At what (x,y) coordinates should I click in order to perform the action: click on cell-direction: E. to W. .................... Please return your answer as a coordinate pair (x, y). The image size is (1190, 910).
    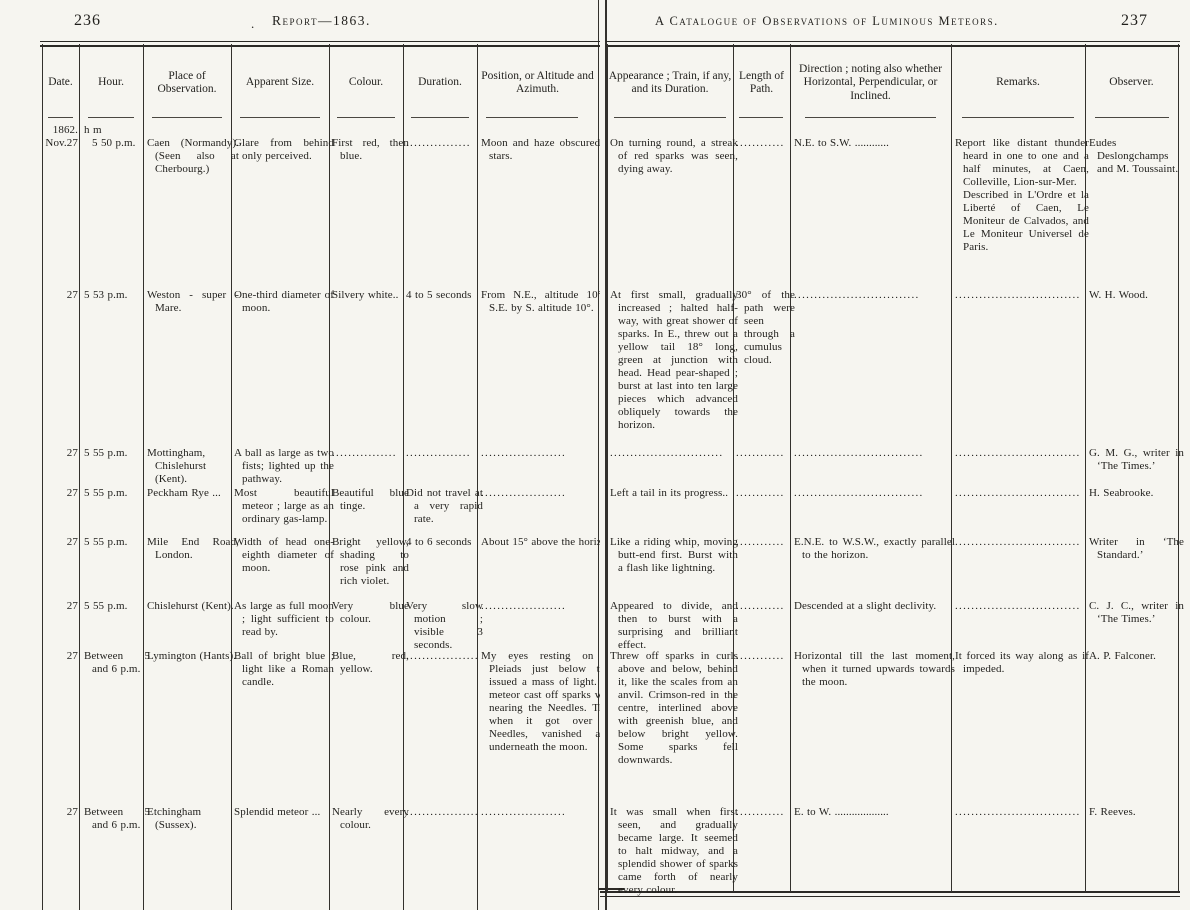
    Looking at the image, I should click on (841, 812).